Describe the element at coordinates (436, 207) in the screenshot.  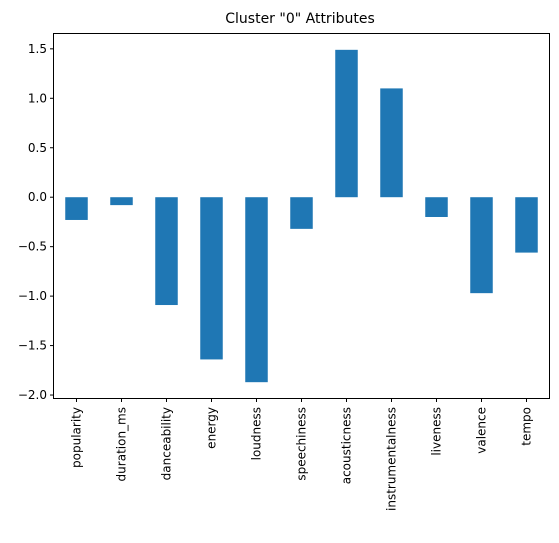
I see `bar-liveness` at that location.